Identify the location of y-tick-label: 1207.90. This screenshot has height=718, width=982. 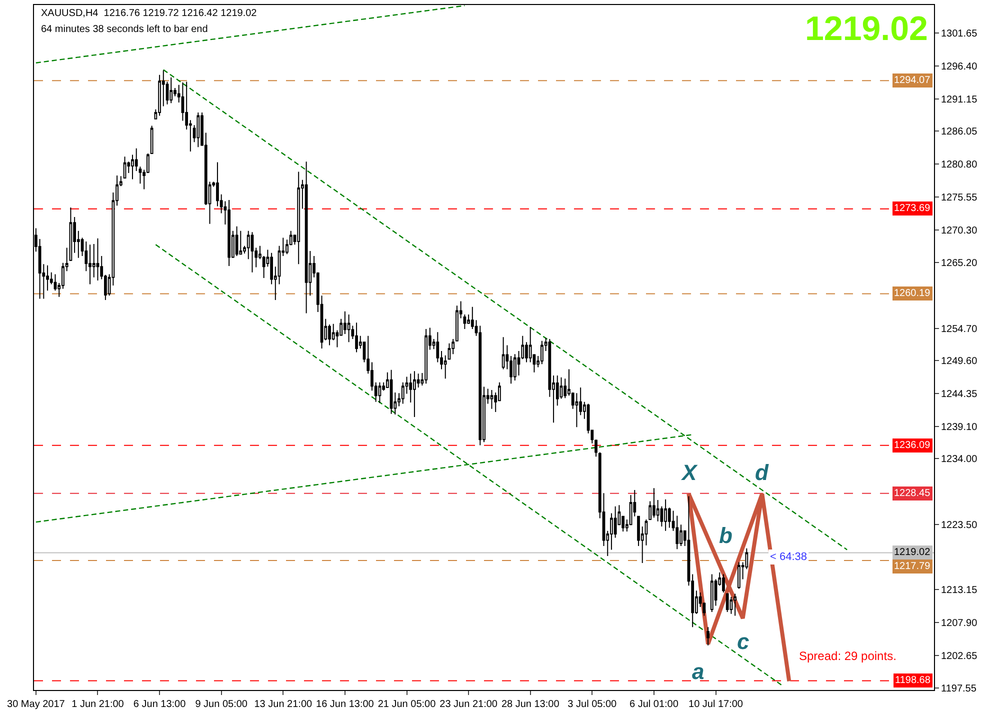
(959, 624).